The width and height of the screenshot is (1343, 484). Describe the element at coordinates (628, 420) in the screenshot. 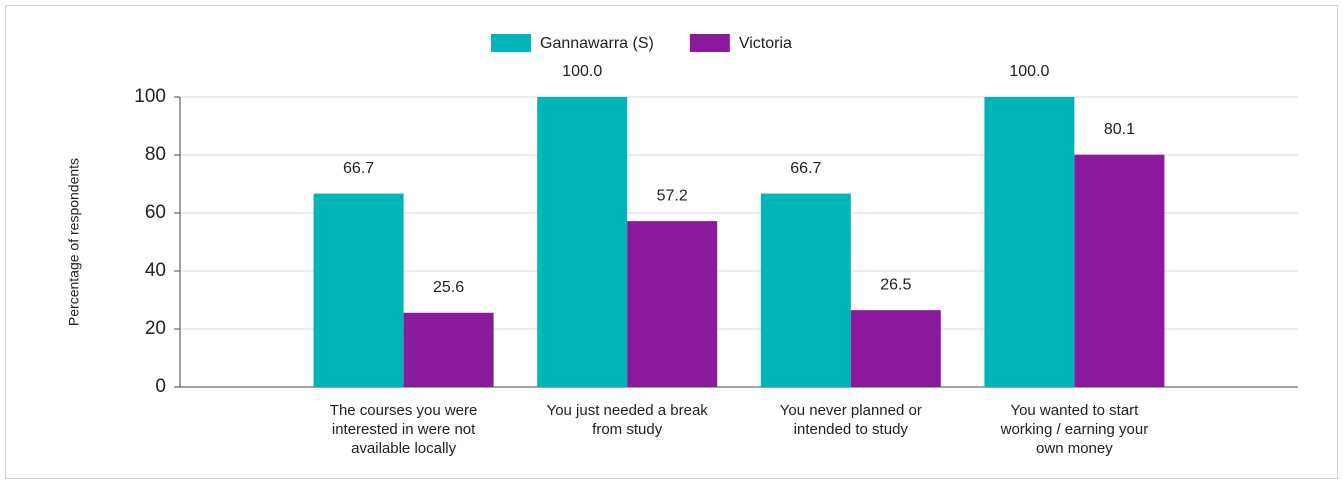

I see `x-tick-label: You just needed a break from study` at that location.